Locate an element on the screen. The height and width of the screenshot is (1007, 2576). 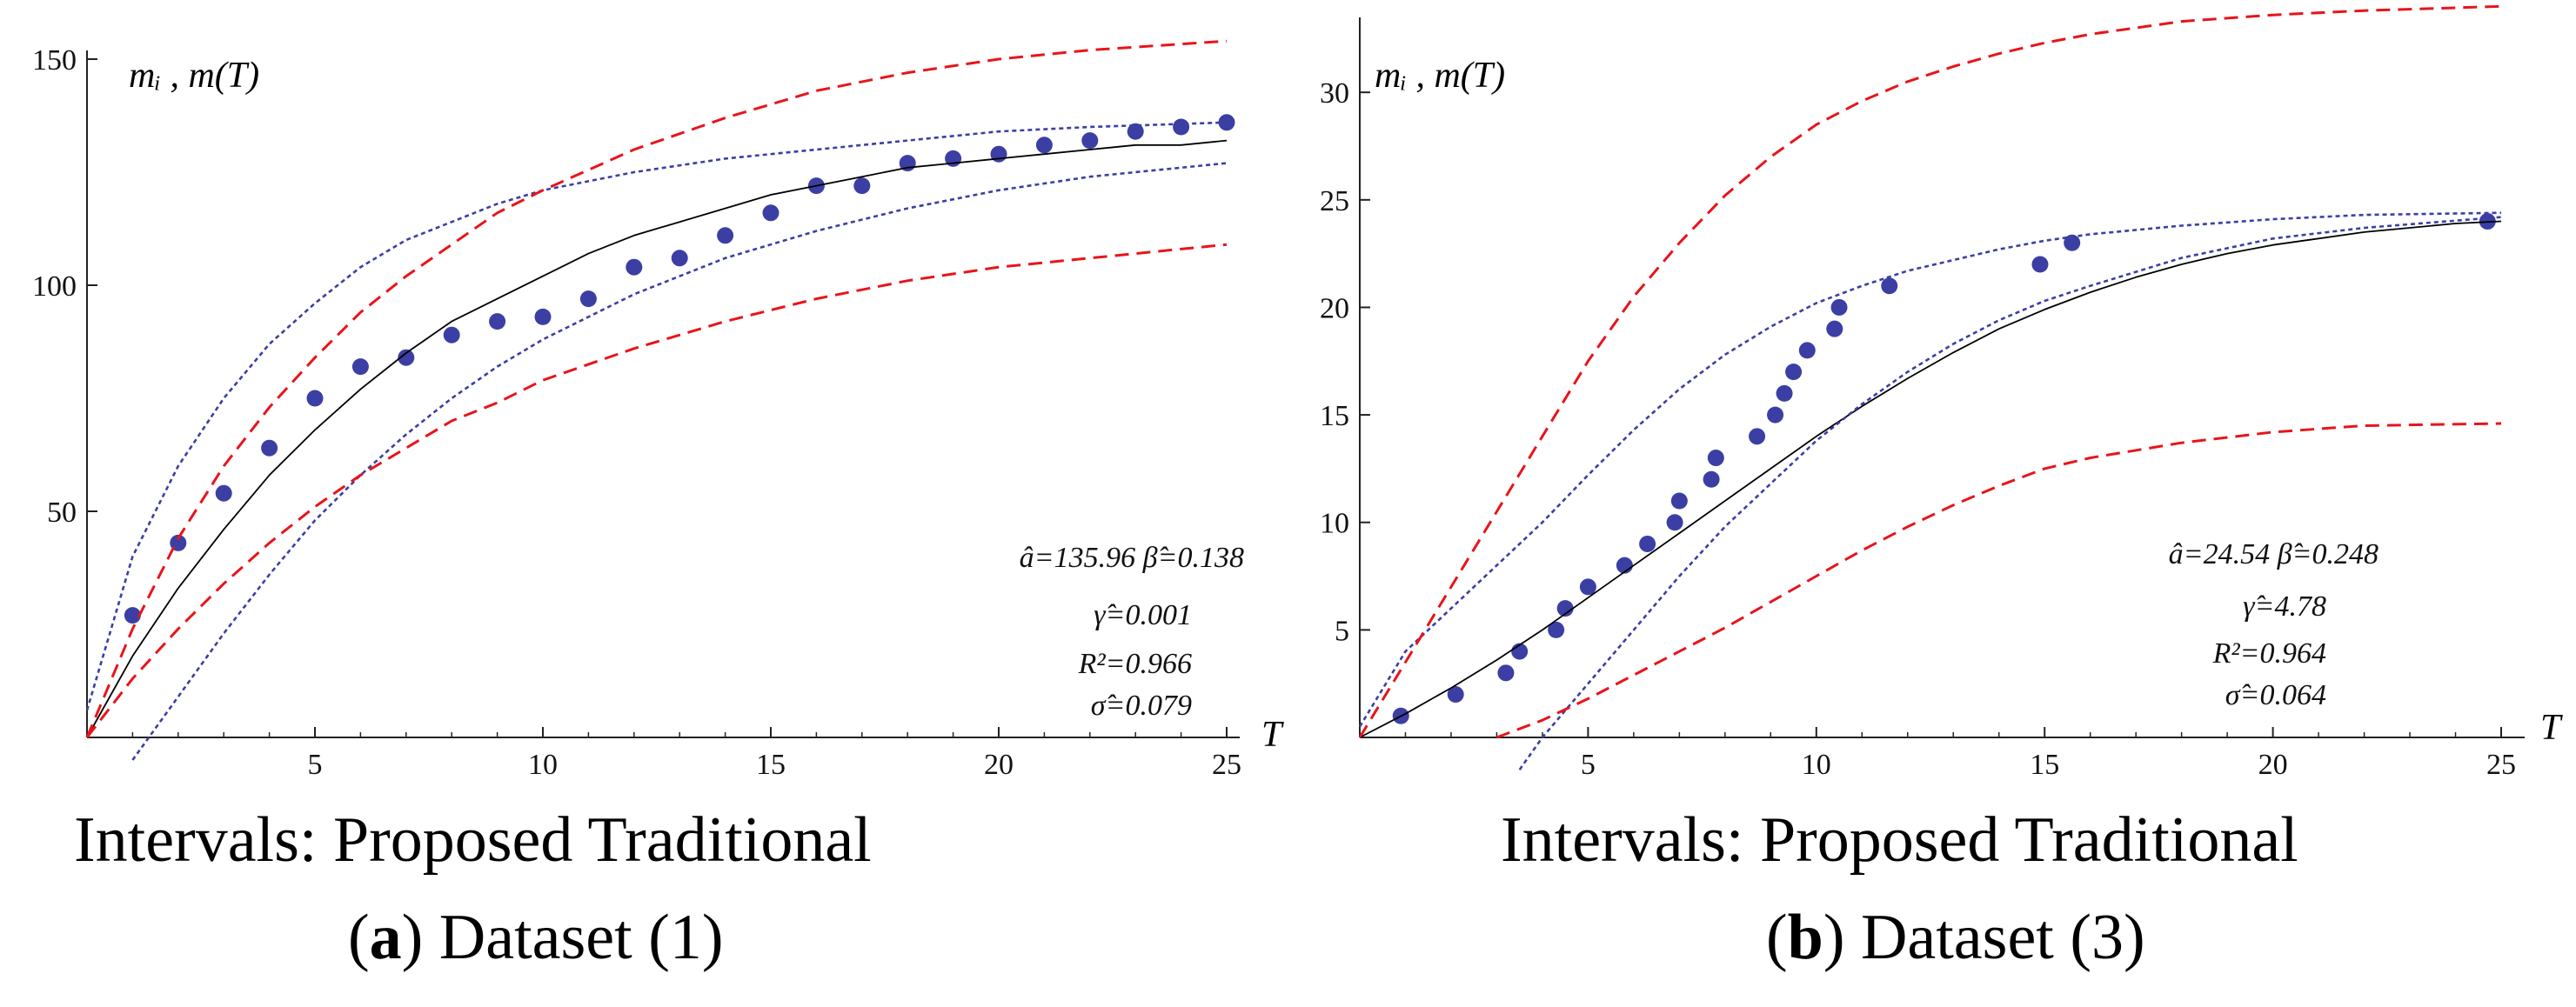
chart-1-x-tick-label: 20 is located at coordinates (999, 765).